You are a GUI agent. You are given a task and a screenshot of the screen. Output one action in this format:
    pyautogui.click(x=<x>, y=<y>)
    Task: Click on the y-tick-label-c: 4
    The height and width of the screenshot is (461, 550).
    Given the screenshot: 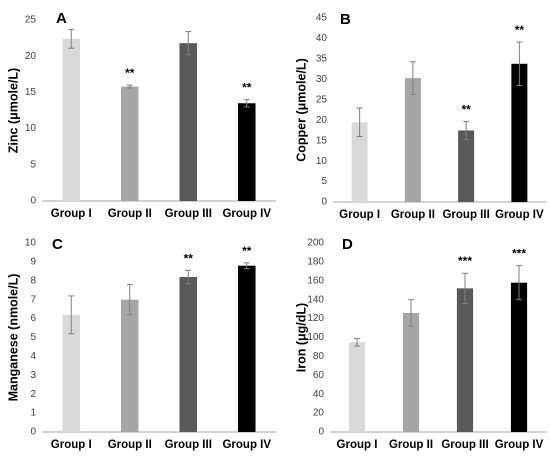 What is the action you would take?
    pyautogui.click(x=33, y=356)
    